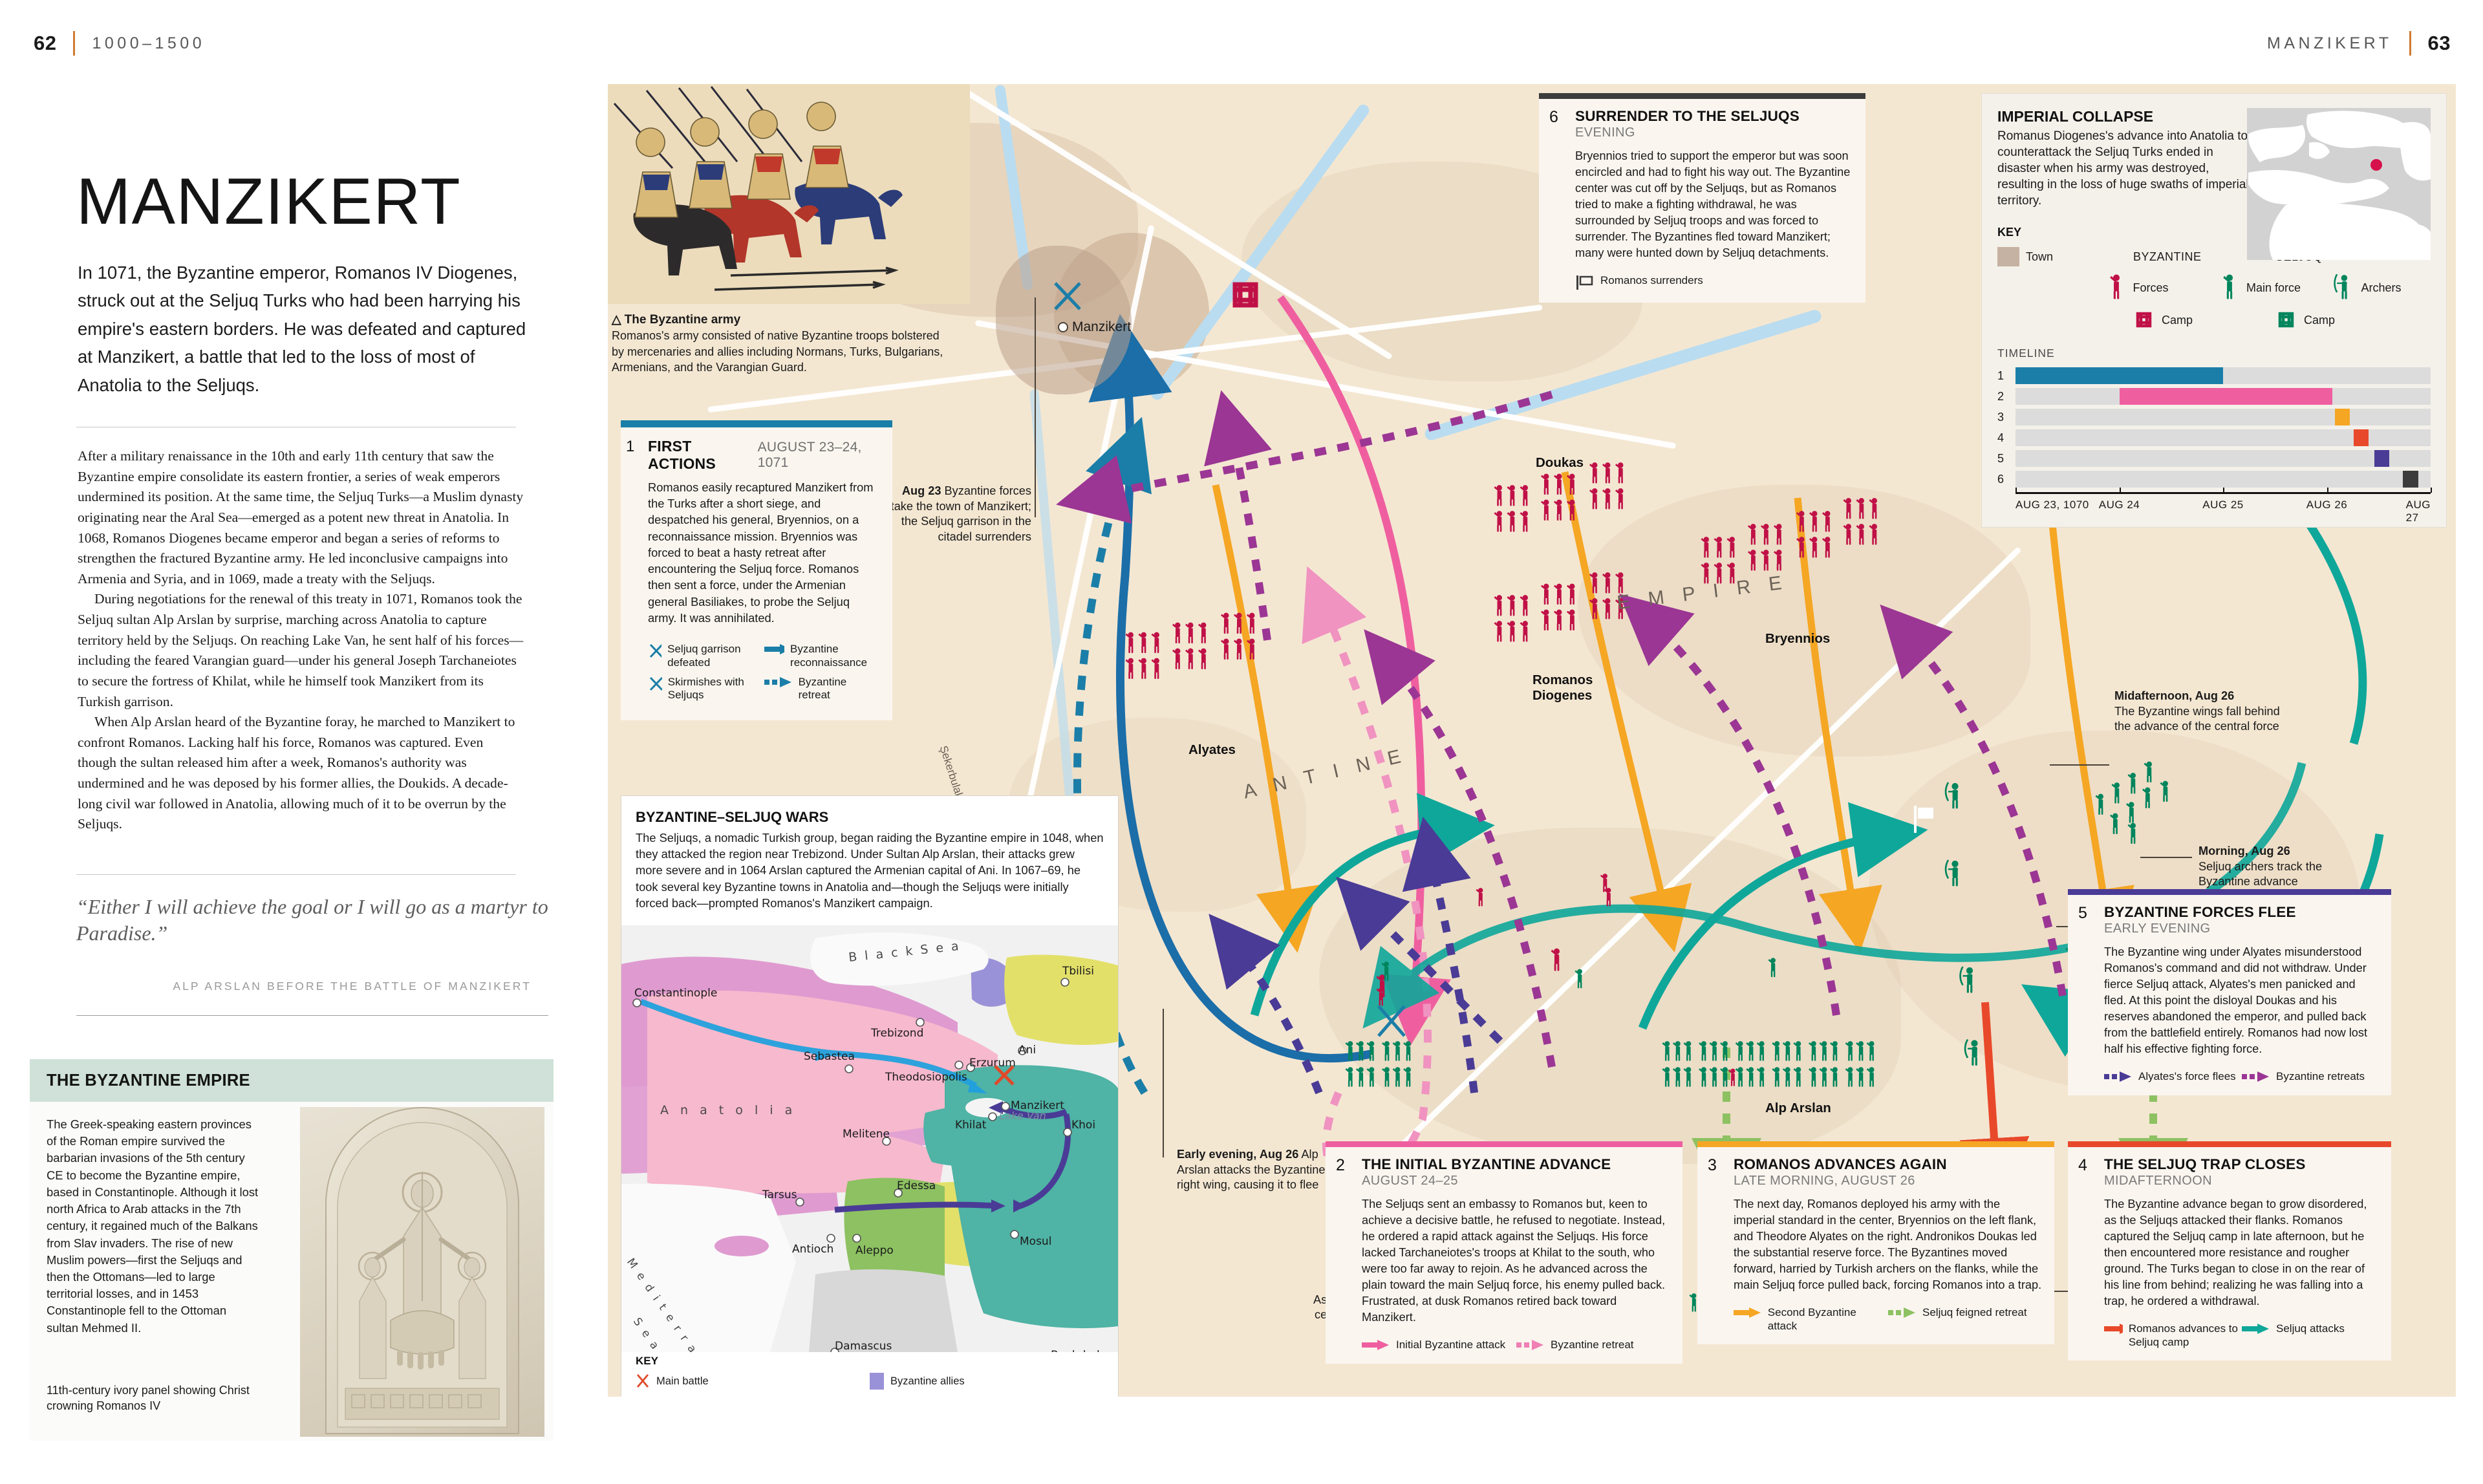  What do you see at coordinates (2001, 437) in the screenshot?
I see `timeline-row-label: 4` at bounding box center [2001, 437].